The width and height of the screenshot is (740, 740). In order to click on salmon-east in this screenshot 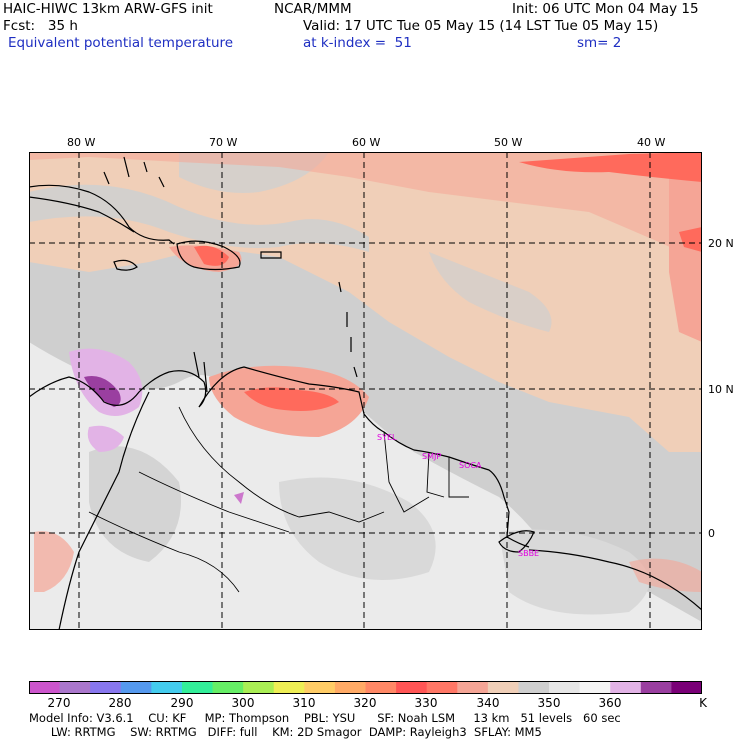, I will do `click(685, 252)`.